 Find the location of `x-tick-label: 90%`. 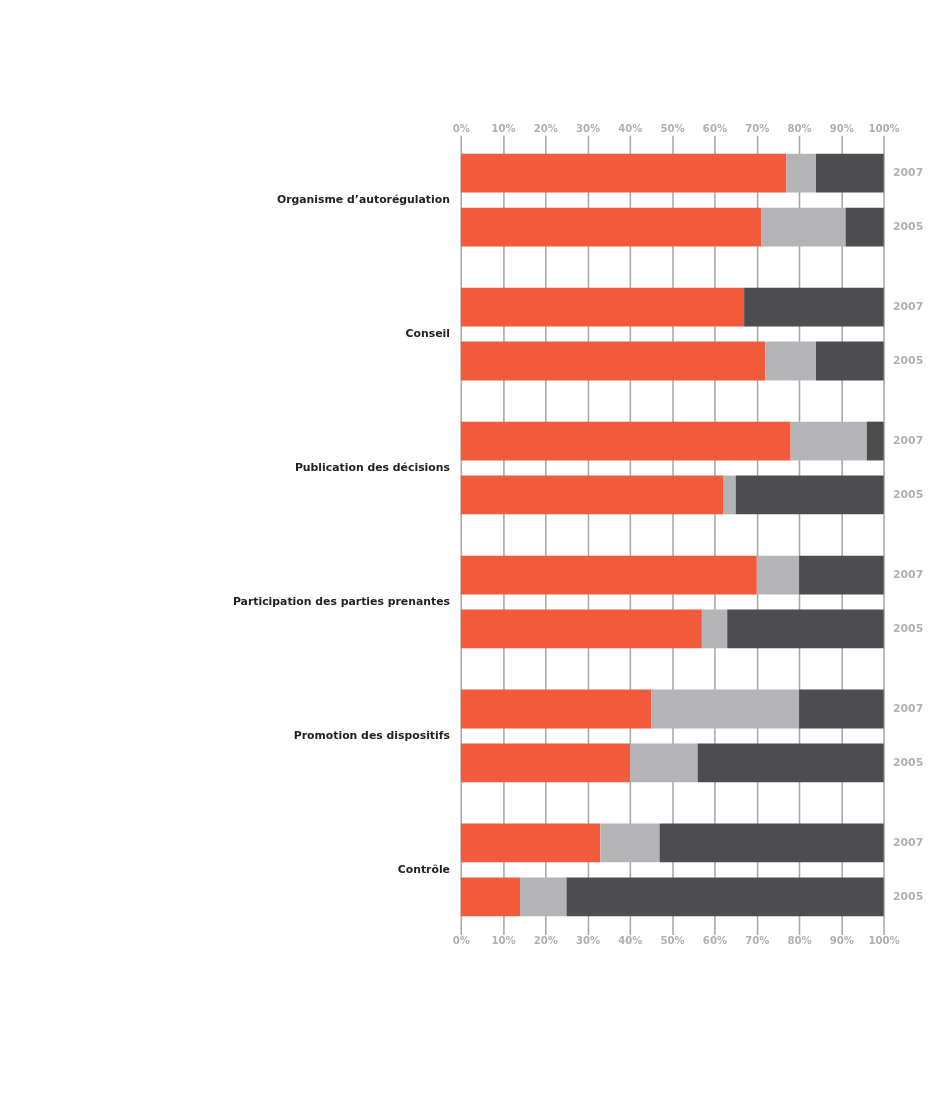

x-tick-label: 90% is located at coordinates (841, 941).